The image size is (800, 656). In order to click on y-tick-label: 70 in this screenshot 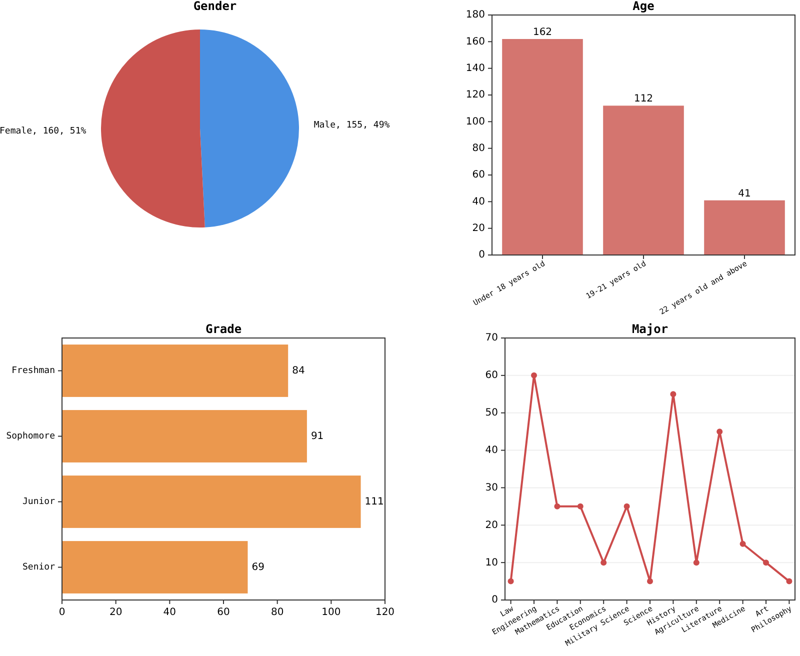, I will do `click(491, 338)`.